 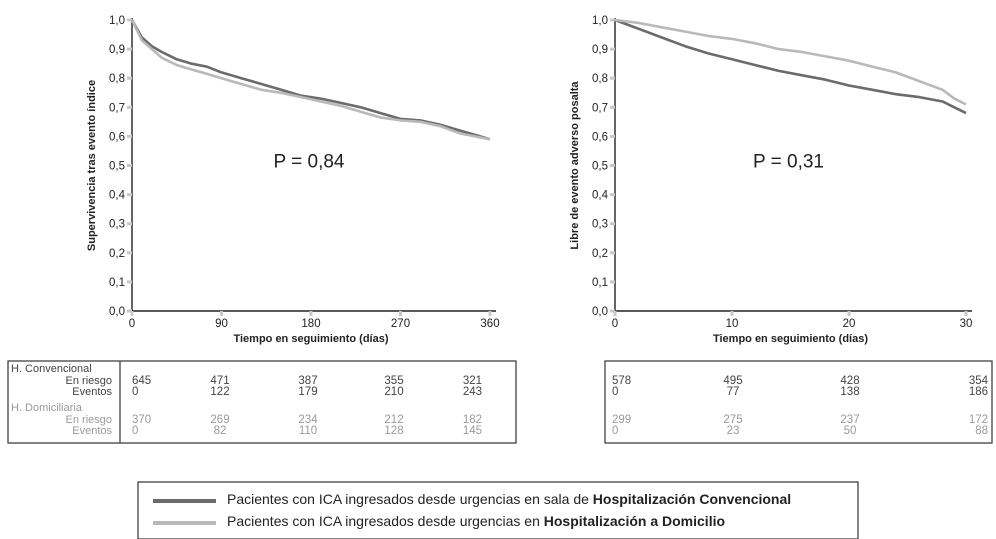 I want to click on risk-value: 128, so click(x=393, y=431).